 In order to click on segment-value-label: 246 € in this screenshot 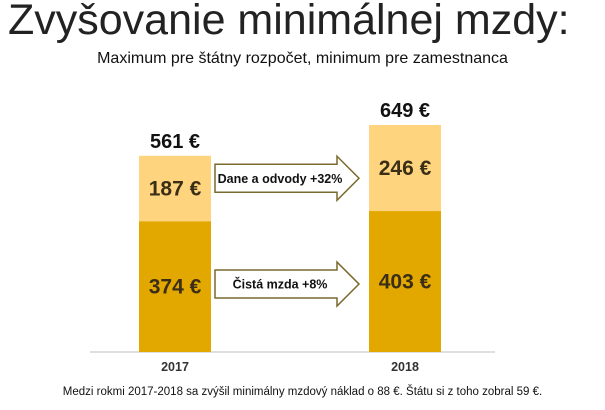, I will do `click(405, 168)`.